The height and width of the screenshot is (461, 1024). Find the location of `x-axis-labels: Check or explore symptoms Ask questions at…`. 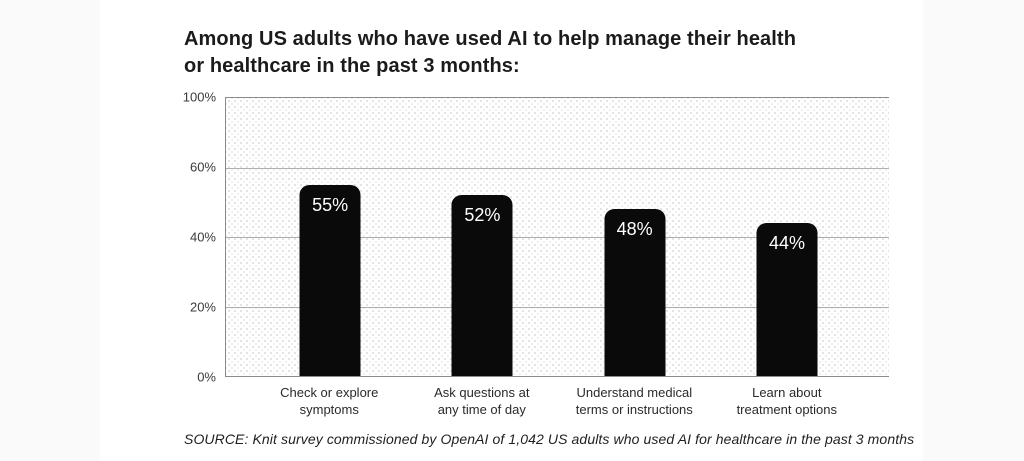

x-axis-labels: Check or explore symptoms Ask questions at… is located at coordinates (557, 405).